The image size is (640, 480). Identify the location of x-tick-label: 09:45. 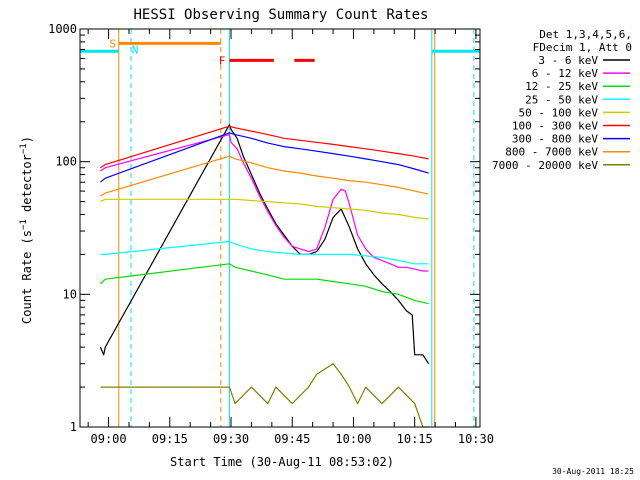
(292, 439).